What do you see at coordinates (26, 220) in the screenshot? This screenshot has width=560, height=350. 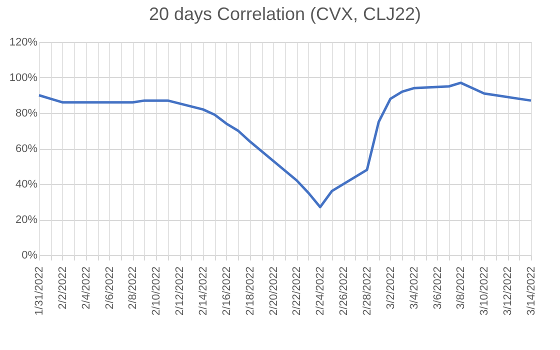 I see `y-tick-label: 20%` at bounding box center [26, 220].